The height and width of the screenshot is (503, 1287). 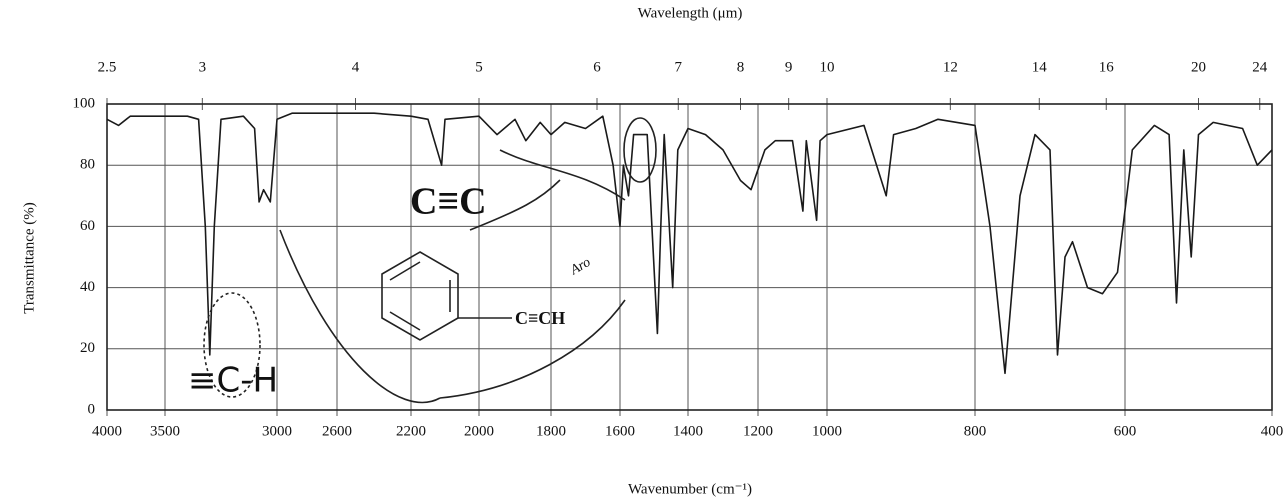 What do you see at coordinates (540, 318) in the screenshot?
I see `annotation: C≡CH` at bounding box center [540, 318].